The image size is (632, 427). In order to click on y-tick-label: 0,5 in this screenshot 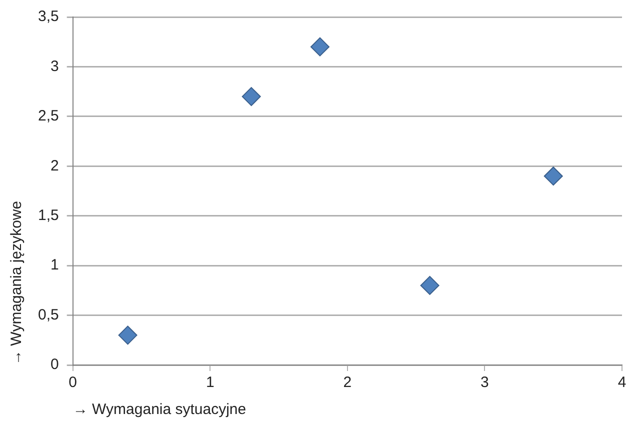, I will do `click(48, 315)`.